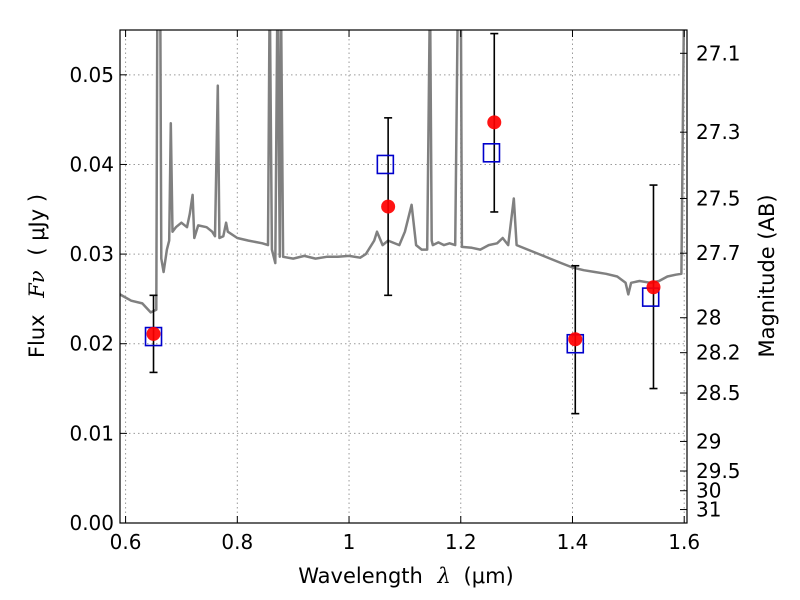 This screenshot has width=800, height=600. What do you see at coordinates (718, 353) in the screenshot?
I see `magnitude-tick-label: 28.2` at bounding box center [718, 353].